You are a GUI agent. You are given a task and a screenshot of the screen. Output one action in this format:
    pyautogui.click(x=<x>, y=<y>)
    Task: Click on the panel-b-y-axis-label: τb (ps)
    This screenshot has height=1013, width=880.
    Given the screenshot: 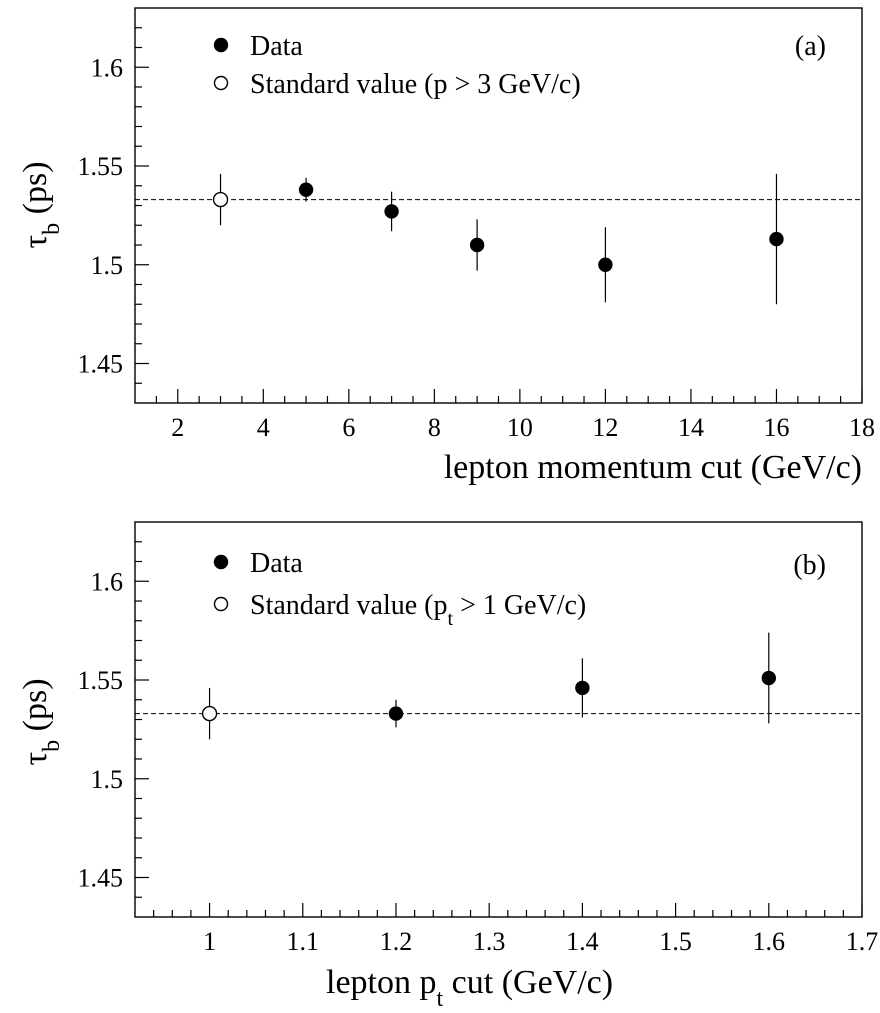 What is the action you would take?
    pyautogui.click(x=41, y=721)
    